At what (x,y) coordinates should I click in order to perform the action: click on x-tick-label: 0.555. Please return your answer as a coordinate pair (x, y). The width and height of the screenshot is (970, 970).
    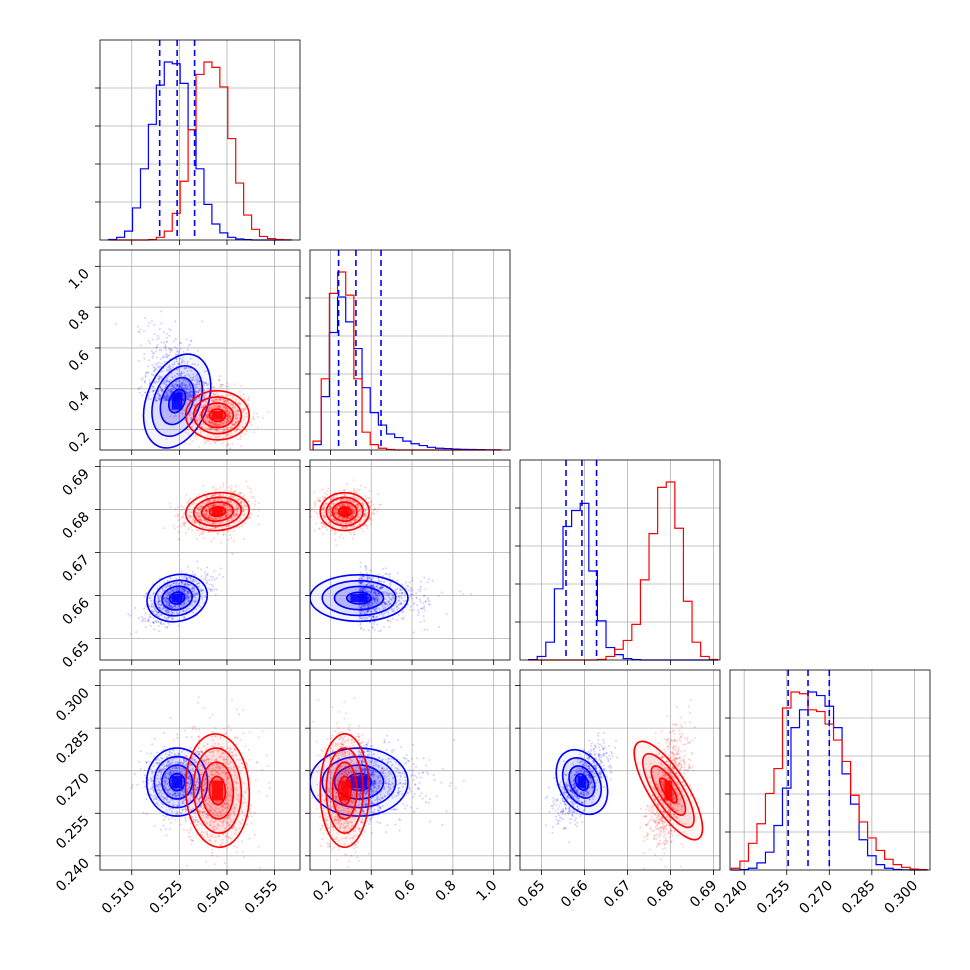
    Looking at the image, I should click on (262, 898).